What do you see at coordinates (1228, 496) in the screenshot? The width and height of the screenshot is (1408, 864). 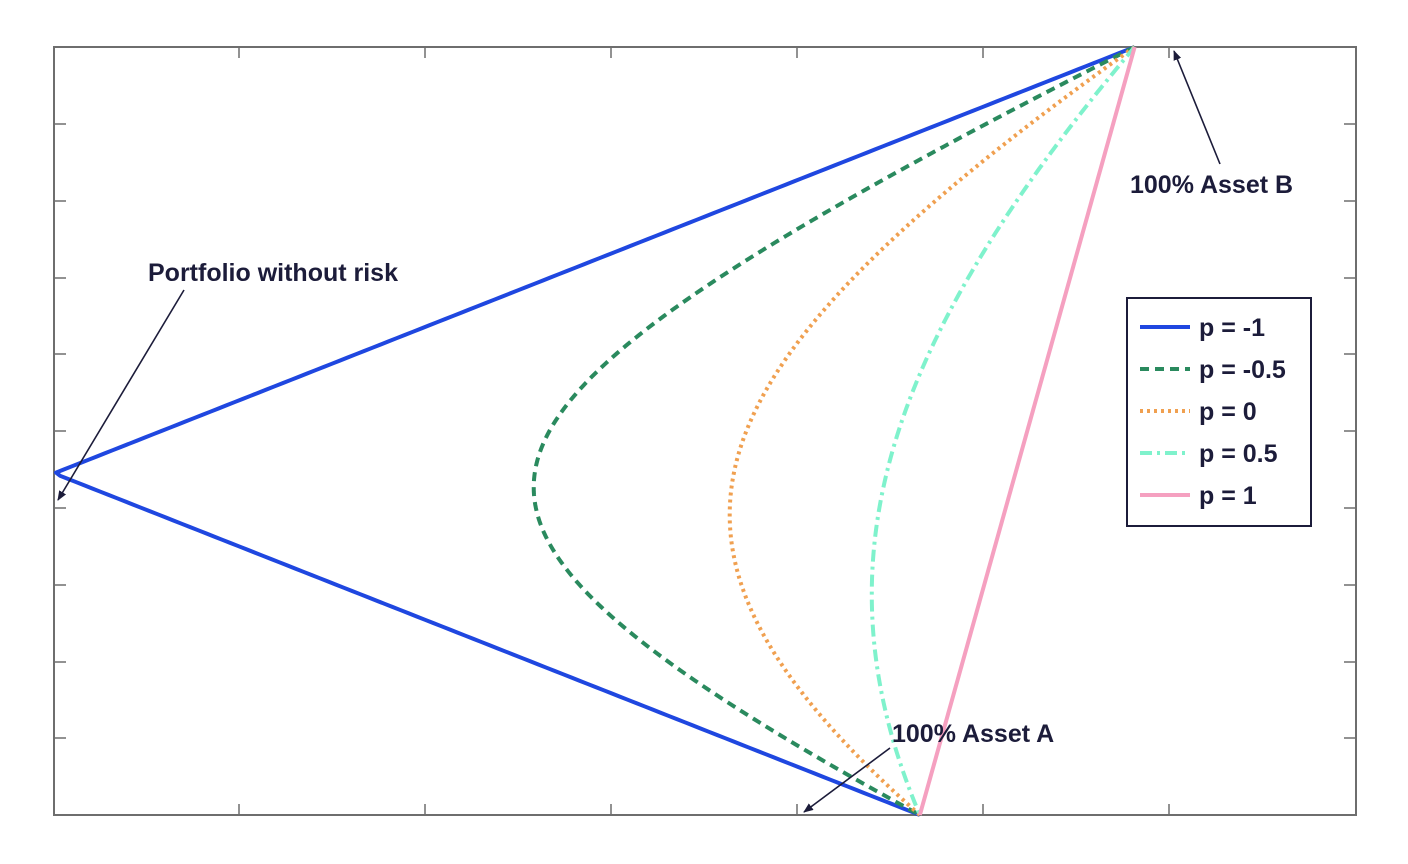 I see `legend-label-4: p = 1` at bounding box center [1228, 496].